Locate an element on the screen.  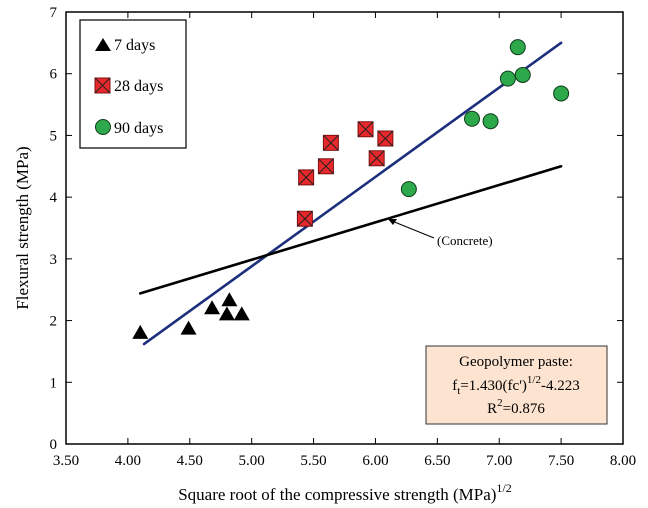
x-tick-label-6: 6.50 is located at coordinates (437, 461).